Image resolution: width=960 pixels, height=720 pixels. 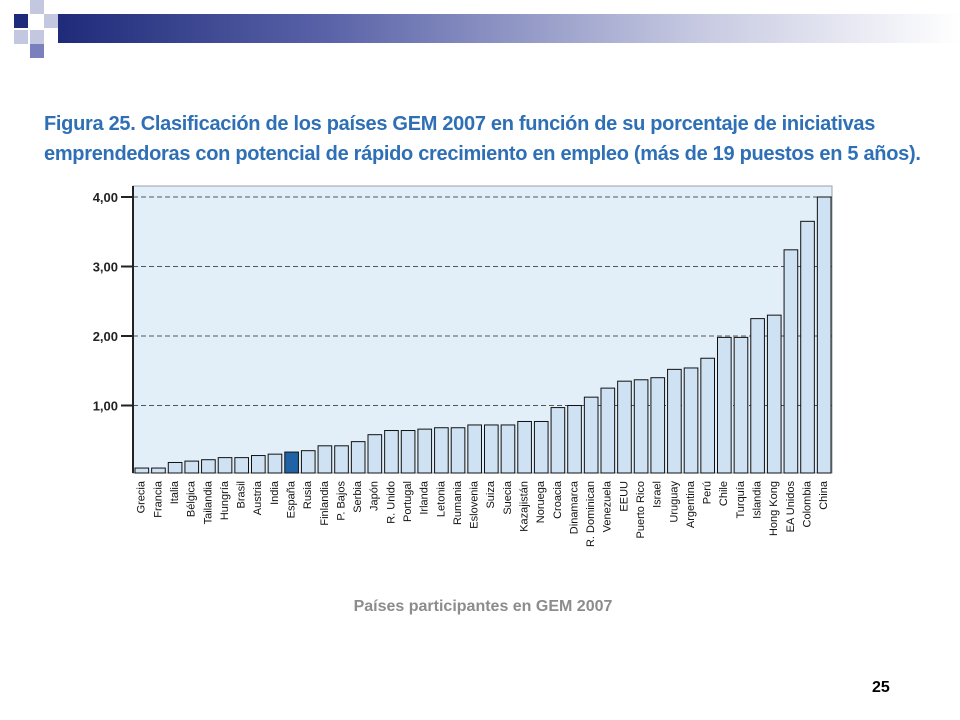 I want to click on y-tick-label: 4,00, so click(x=105, y=197).